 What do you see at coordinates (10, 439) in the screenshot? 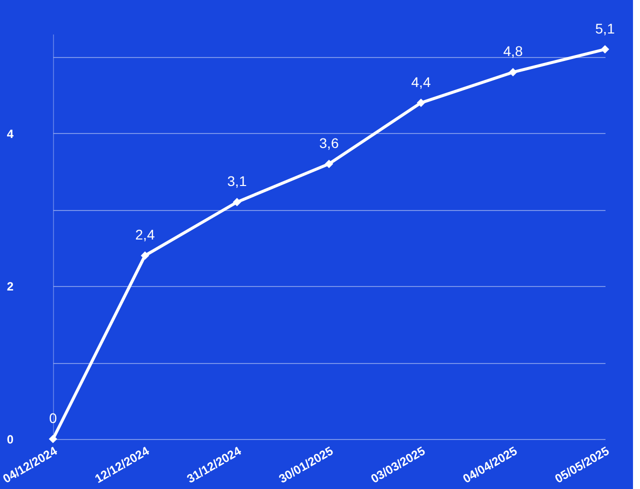
I see `y-tick-label: 0` at bounding box center [10, 439].